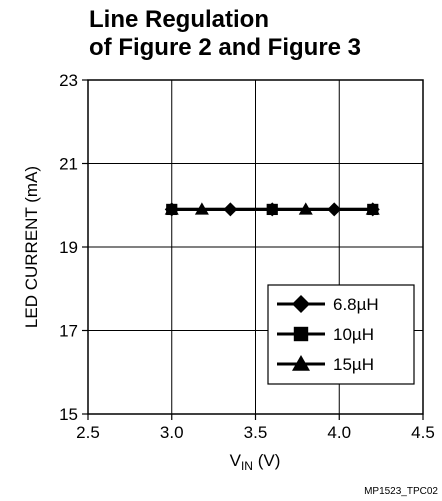  Describe the element at coordinates (401, 491) in the screenshot. I see `footnote: MP1523_TPC02` at that location.